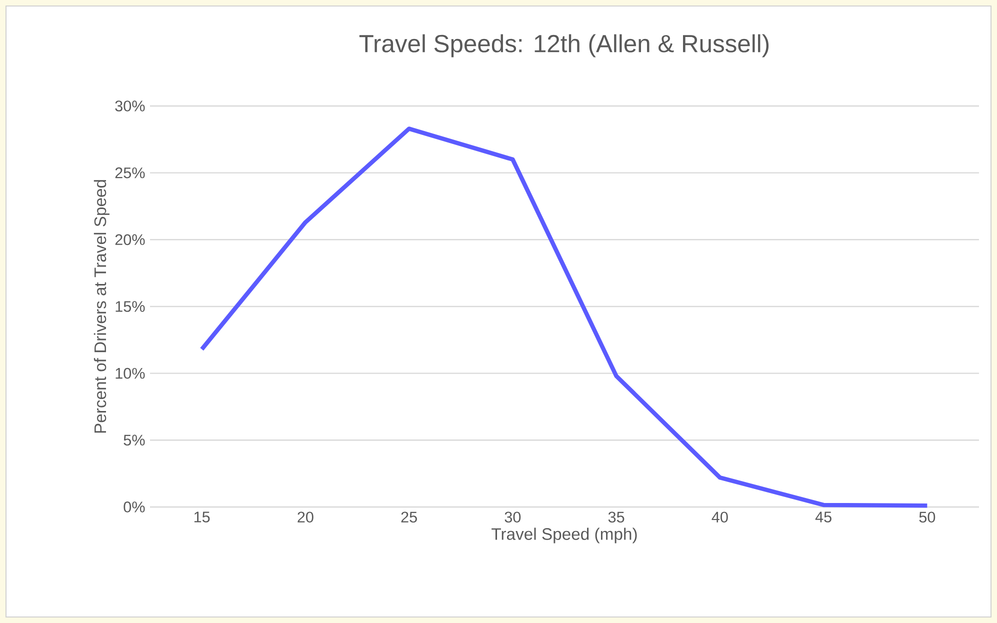 The width and height of the screenshot is (997, 623). What do you see at coordinates (564, 536) in the screenshot?
I see `x-axis-title: Travel Speed (mph)` at bounding box center [564, 536].